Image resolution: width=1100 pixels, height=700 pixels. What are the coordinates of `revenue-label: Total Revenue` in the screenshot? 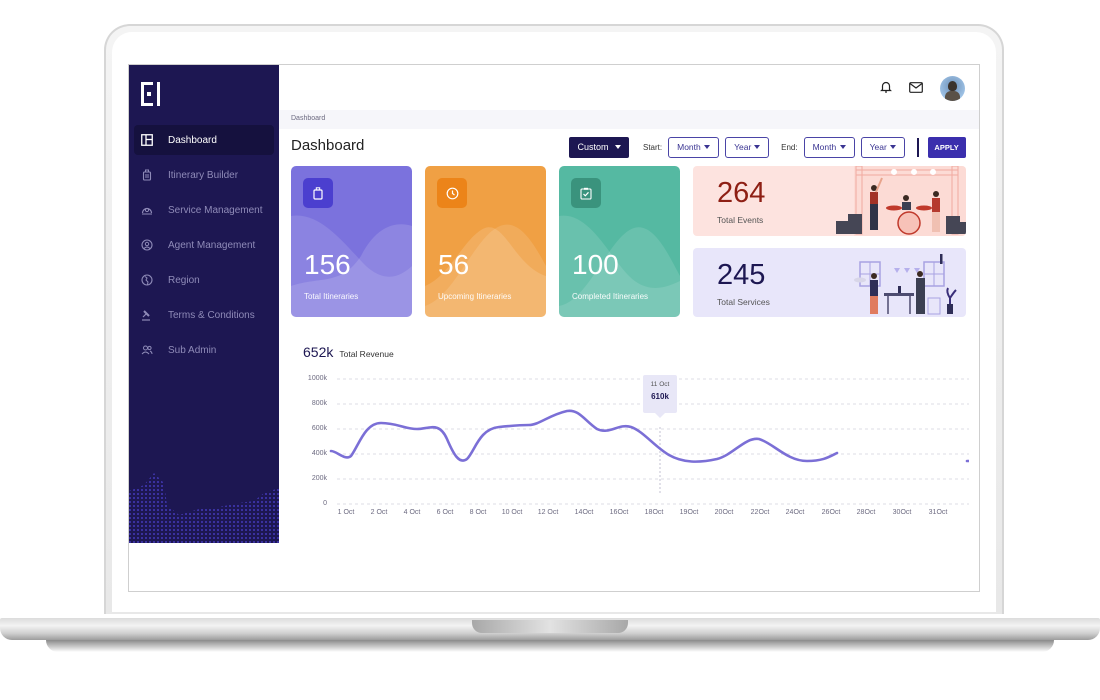 It's located at (366, 354).